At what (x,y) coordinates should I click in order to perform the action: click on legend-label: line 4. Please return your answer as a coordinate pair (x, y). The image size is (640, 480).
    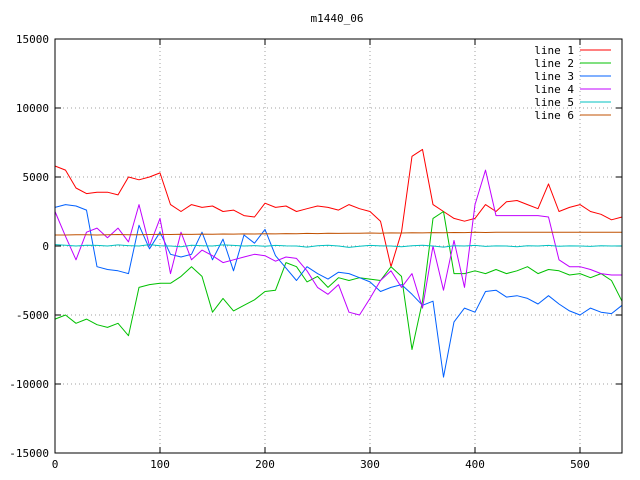
    Looking at the image, I should click on (554, 89).